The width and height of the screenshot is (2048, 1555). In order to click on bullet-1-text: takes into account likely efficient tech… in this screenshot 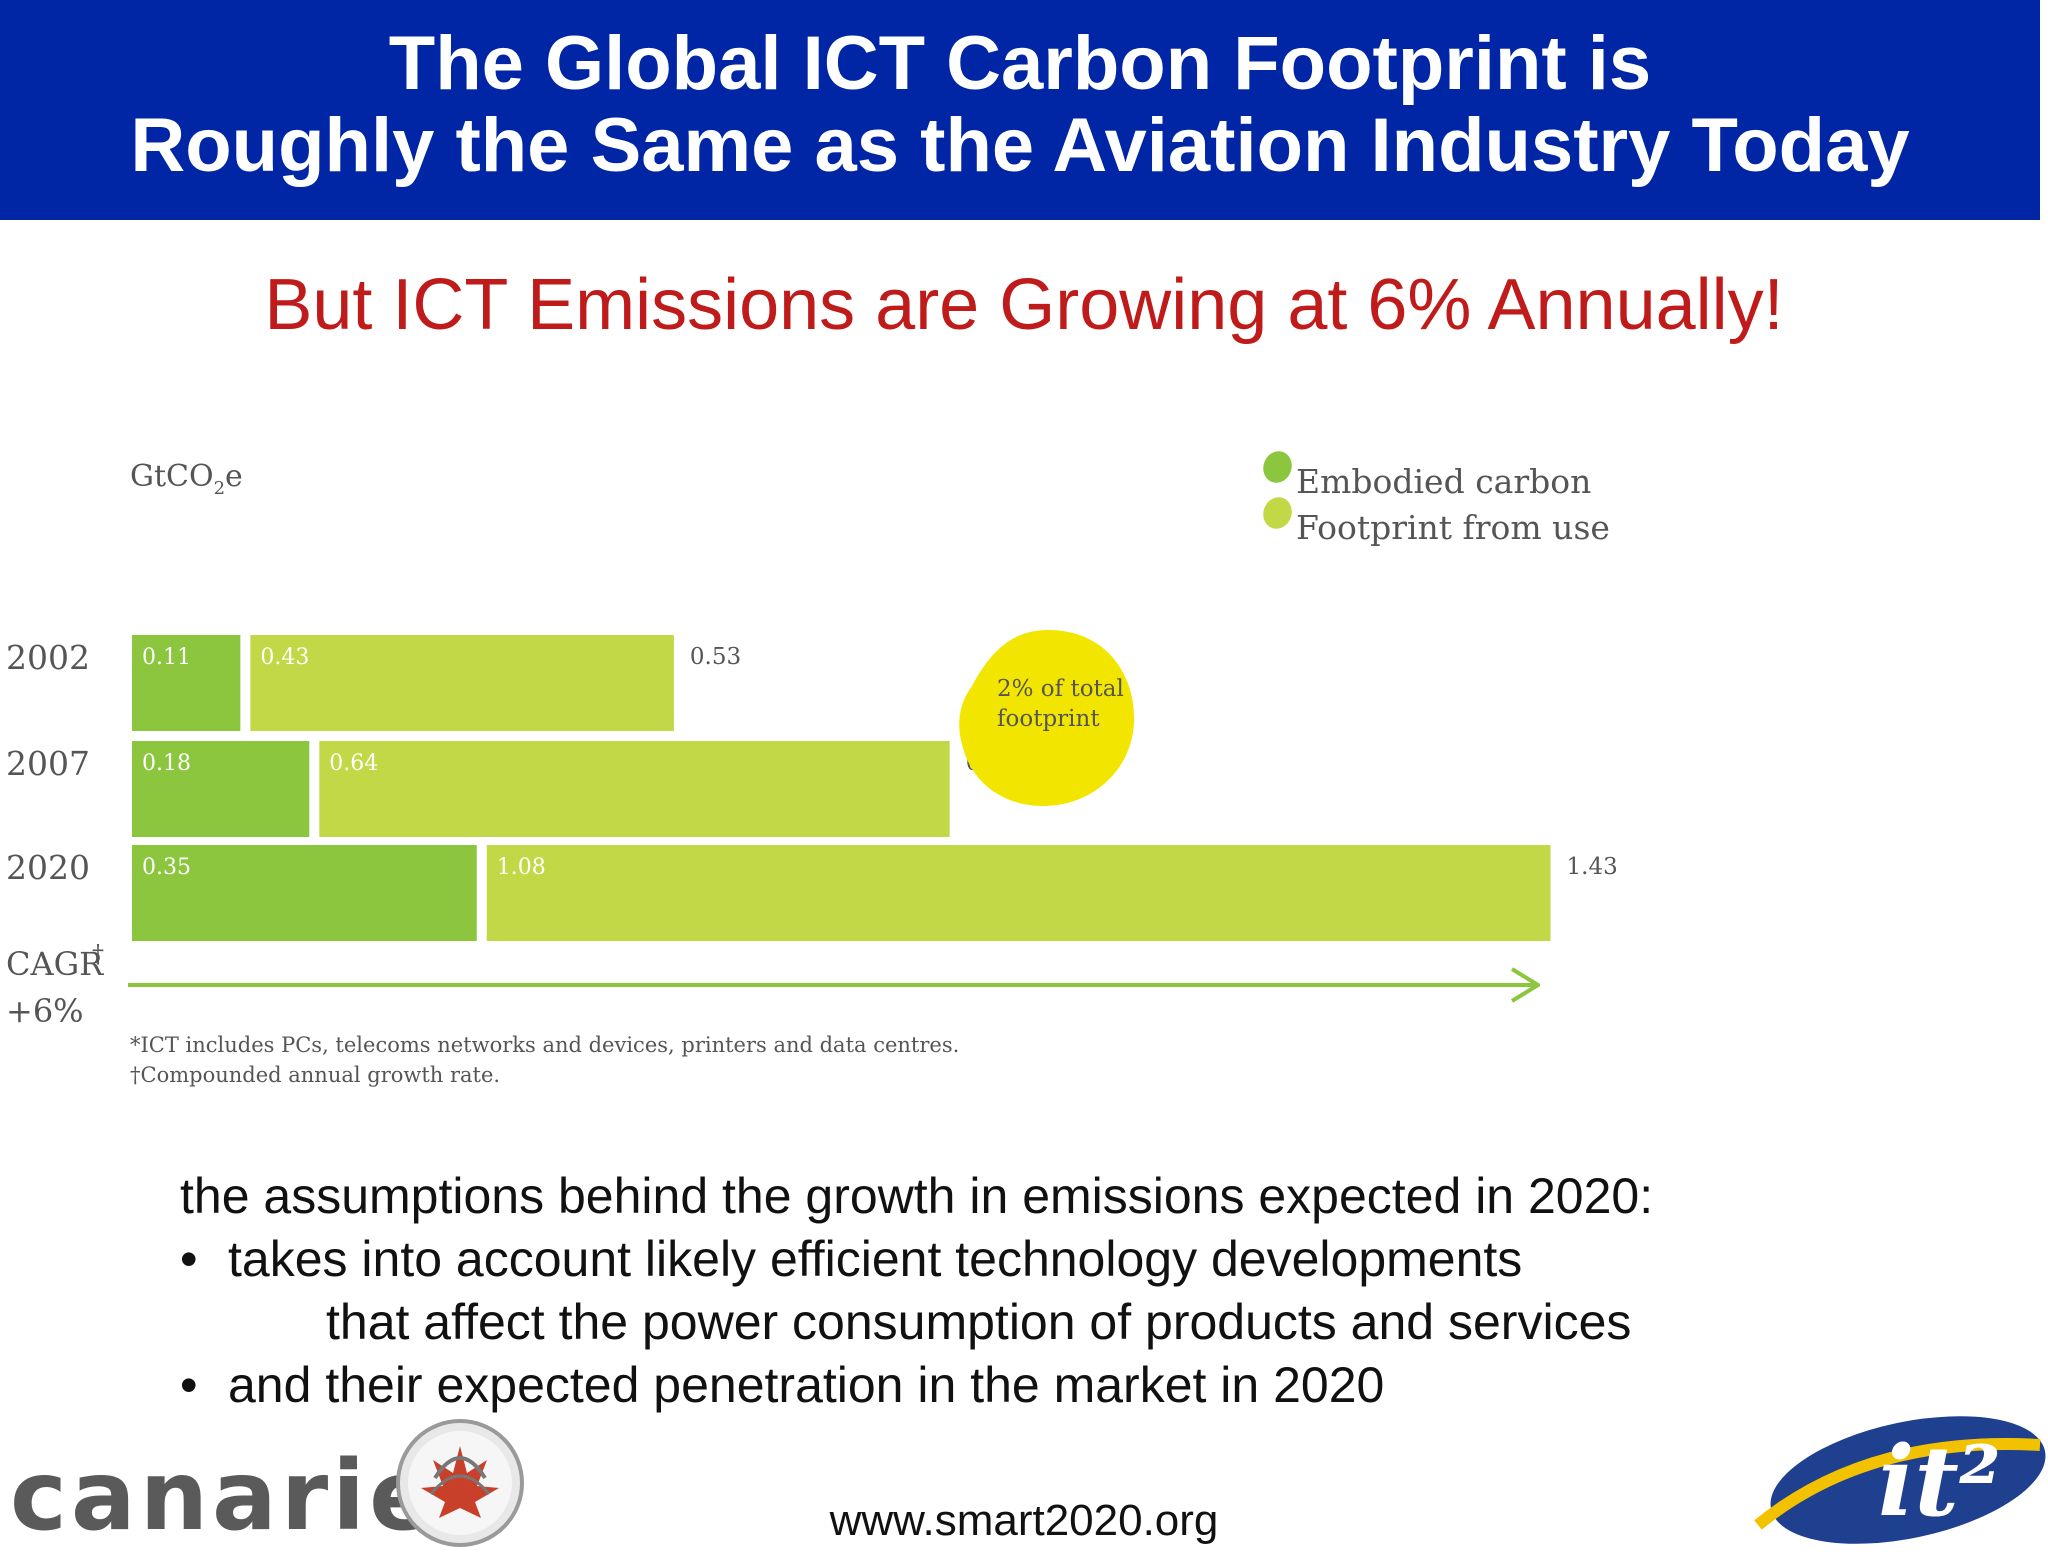, I will do `click(875, 1259)`.